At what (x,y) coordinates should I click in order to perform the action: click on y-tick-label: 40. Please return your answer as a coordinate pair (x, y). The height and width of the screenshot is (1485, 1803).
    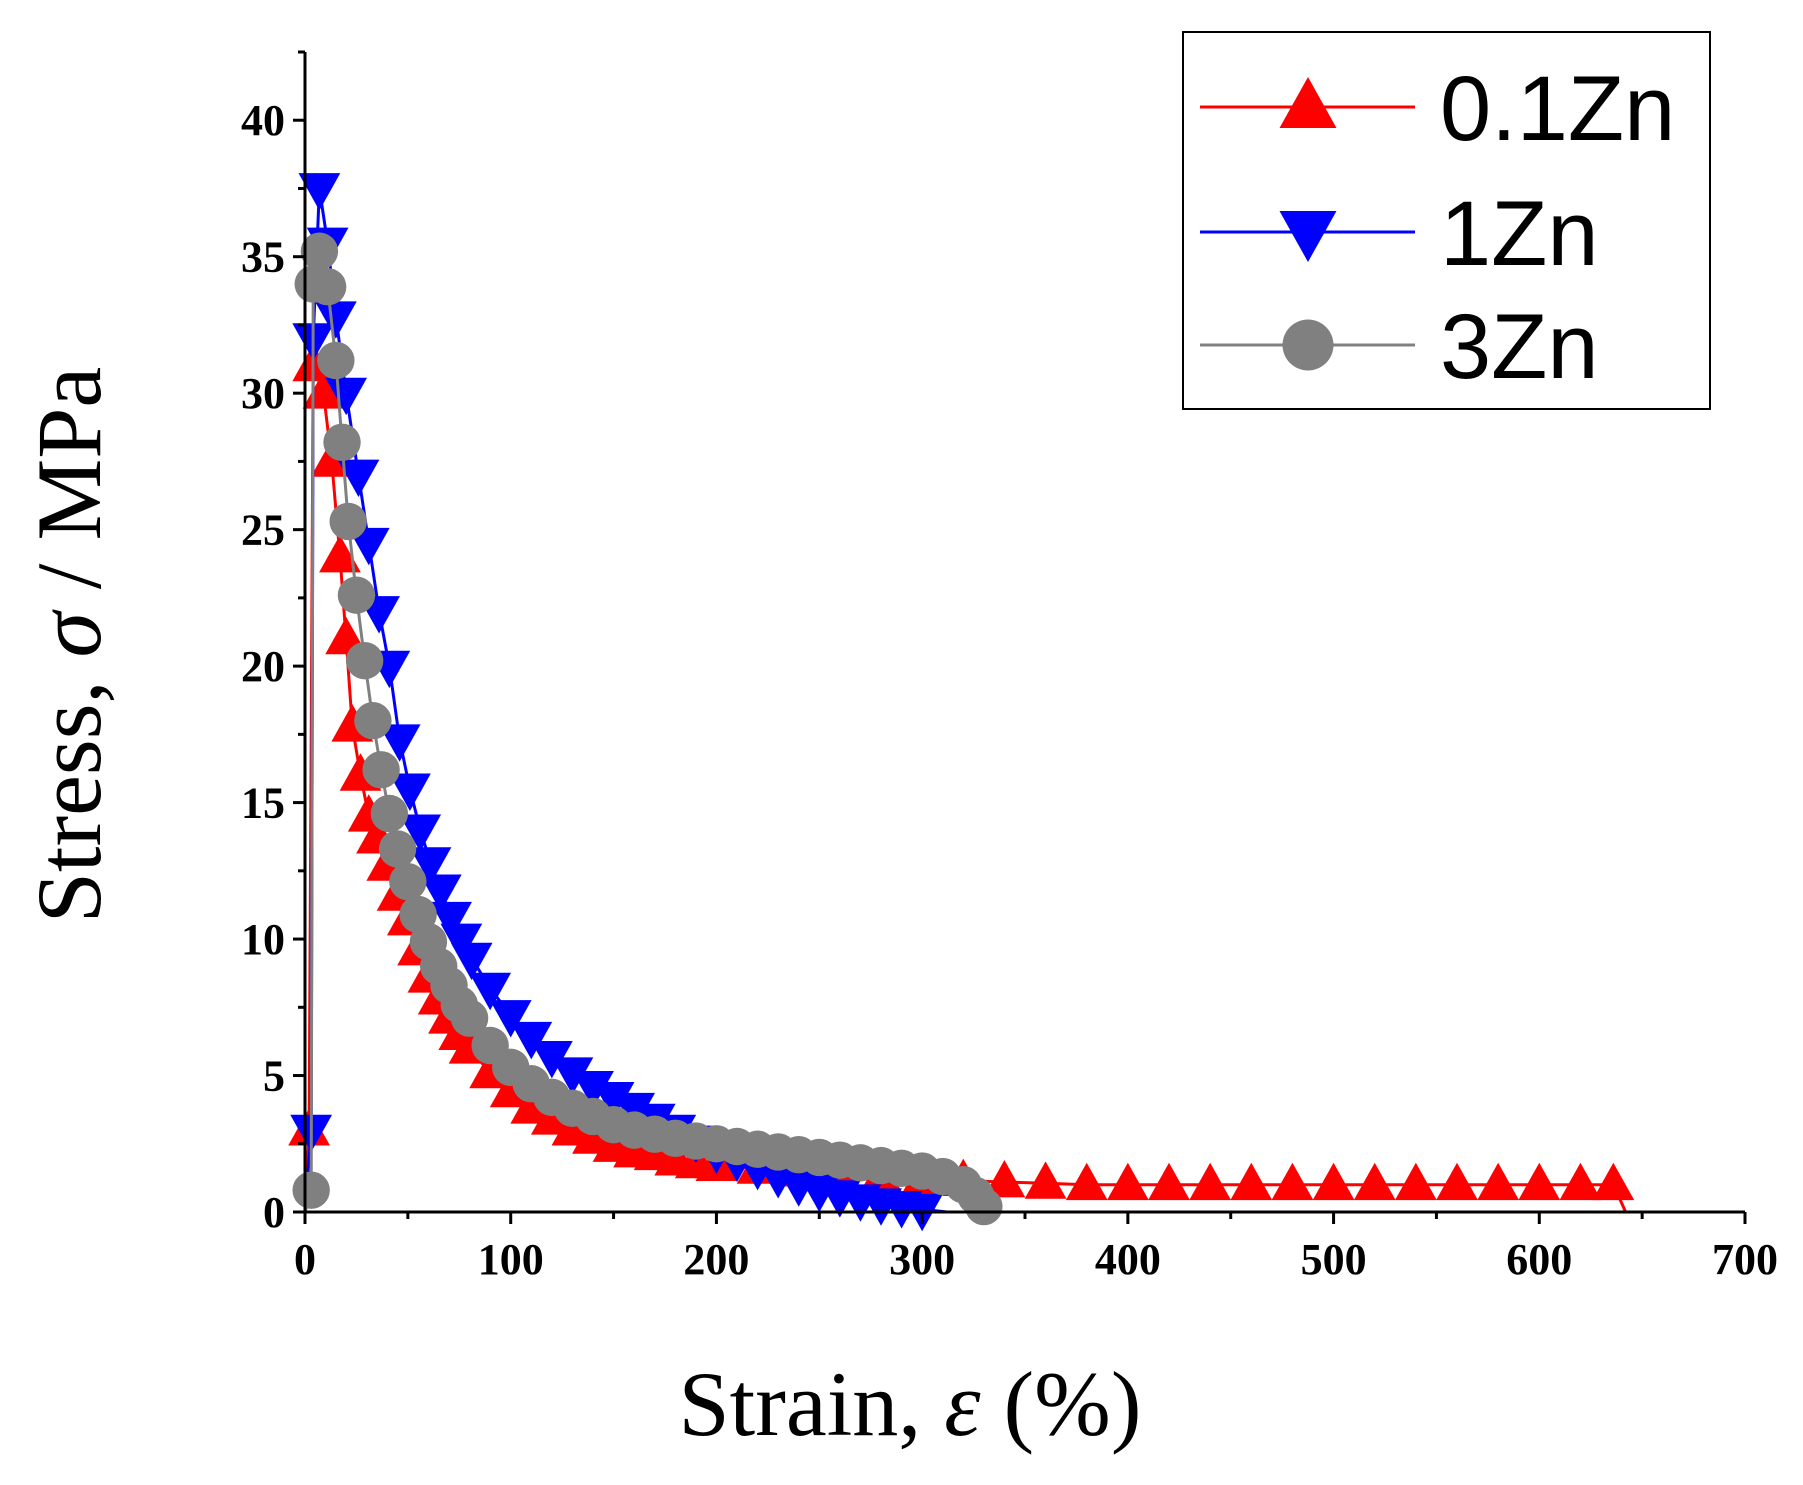
    Looking at the image, I should click on (263, 120).